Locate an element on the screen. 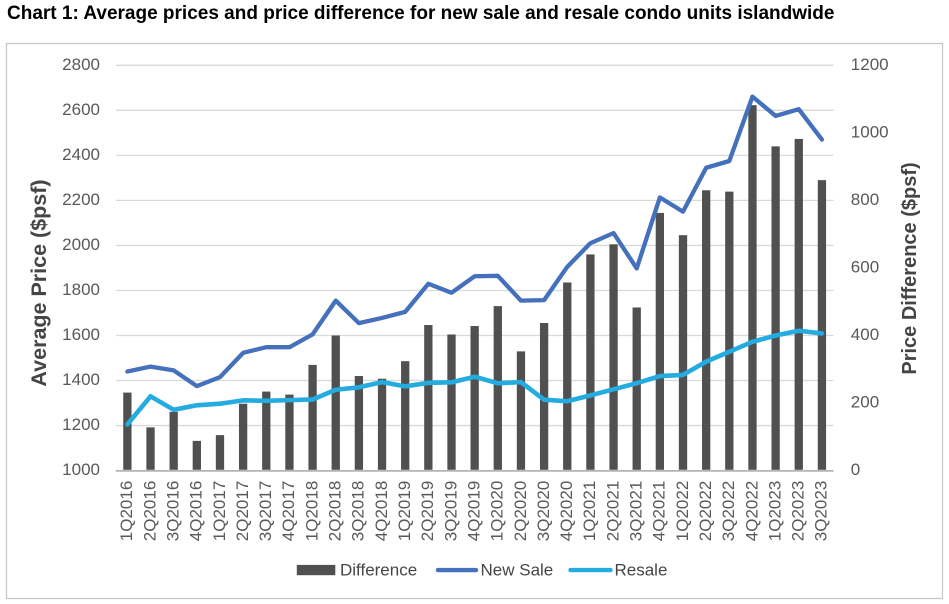 The height and width of the screenshot is (604, 949). svg-text: 2400 is located at coordinates (81, 154).